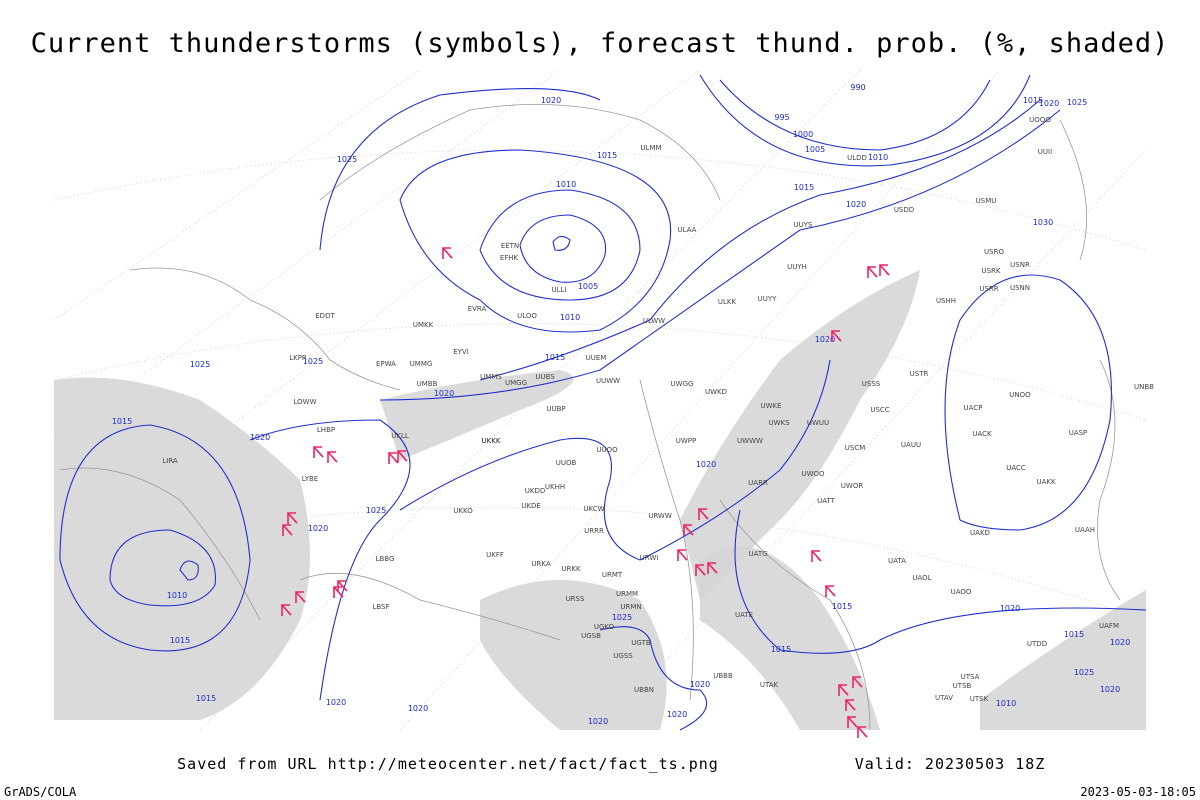  Describe the element at coordinates (427, 384) in the screenshot. I see `station-label: UMBB` at that location.